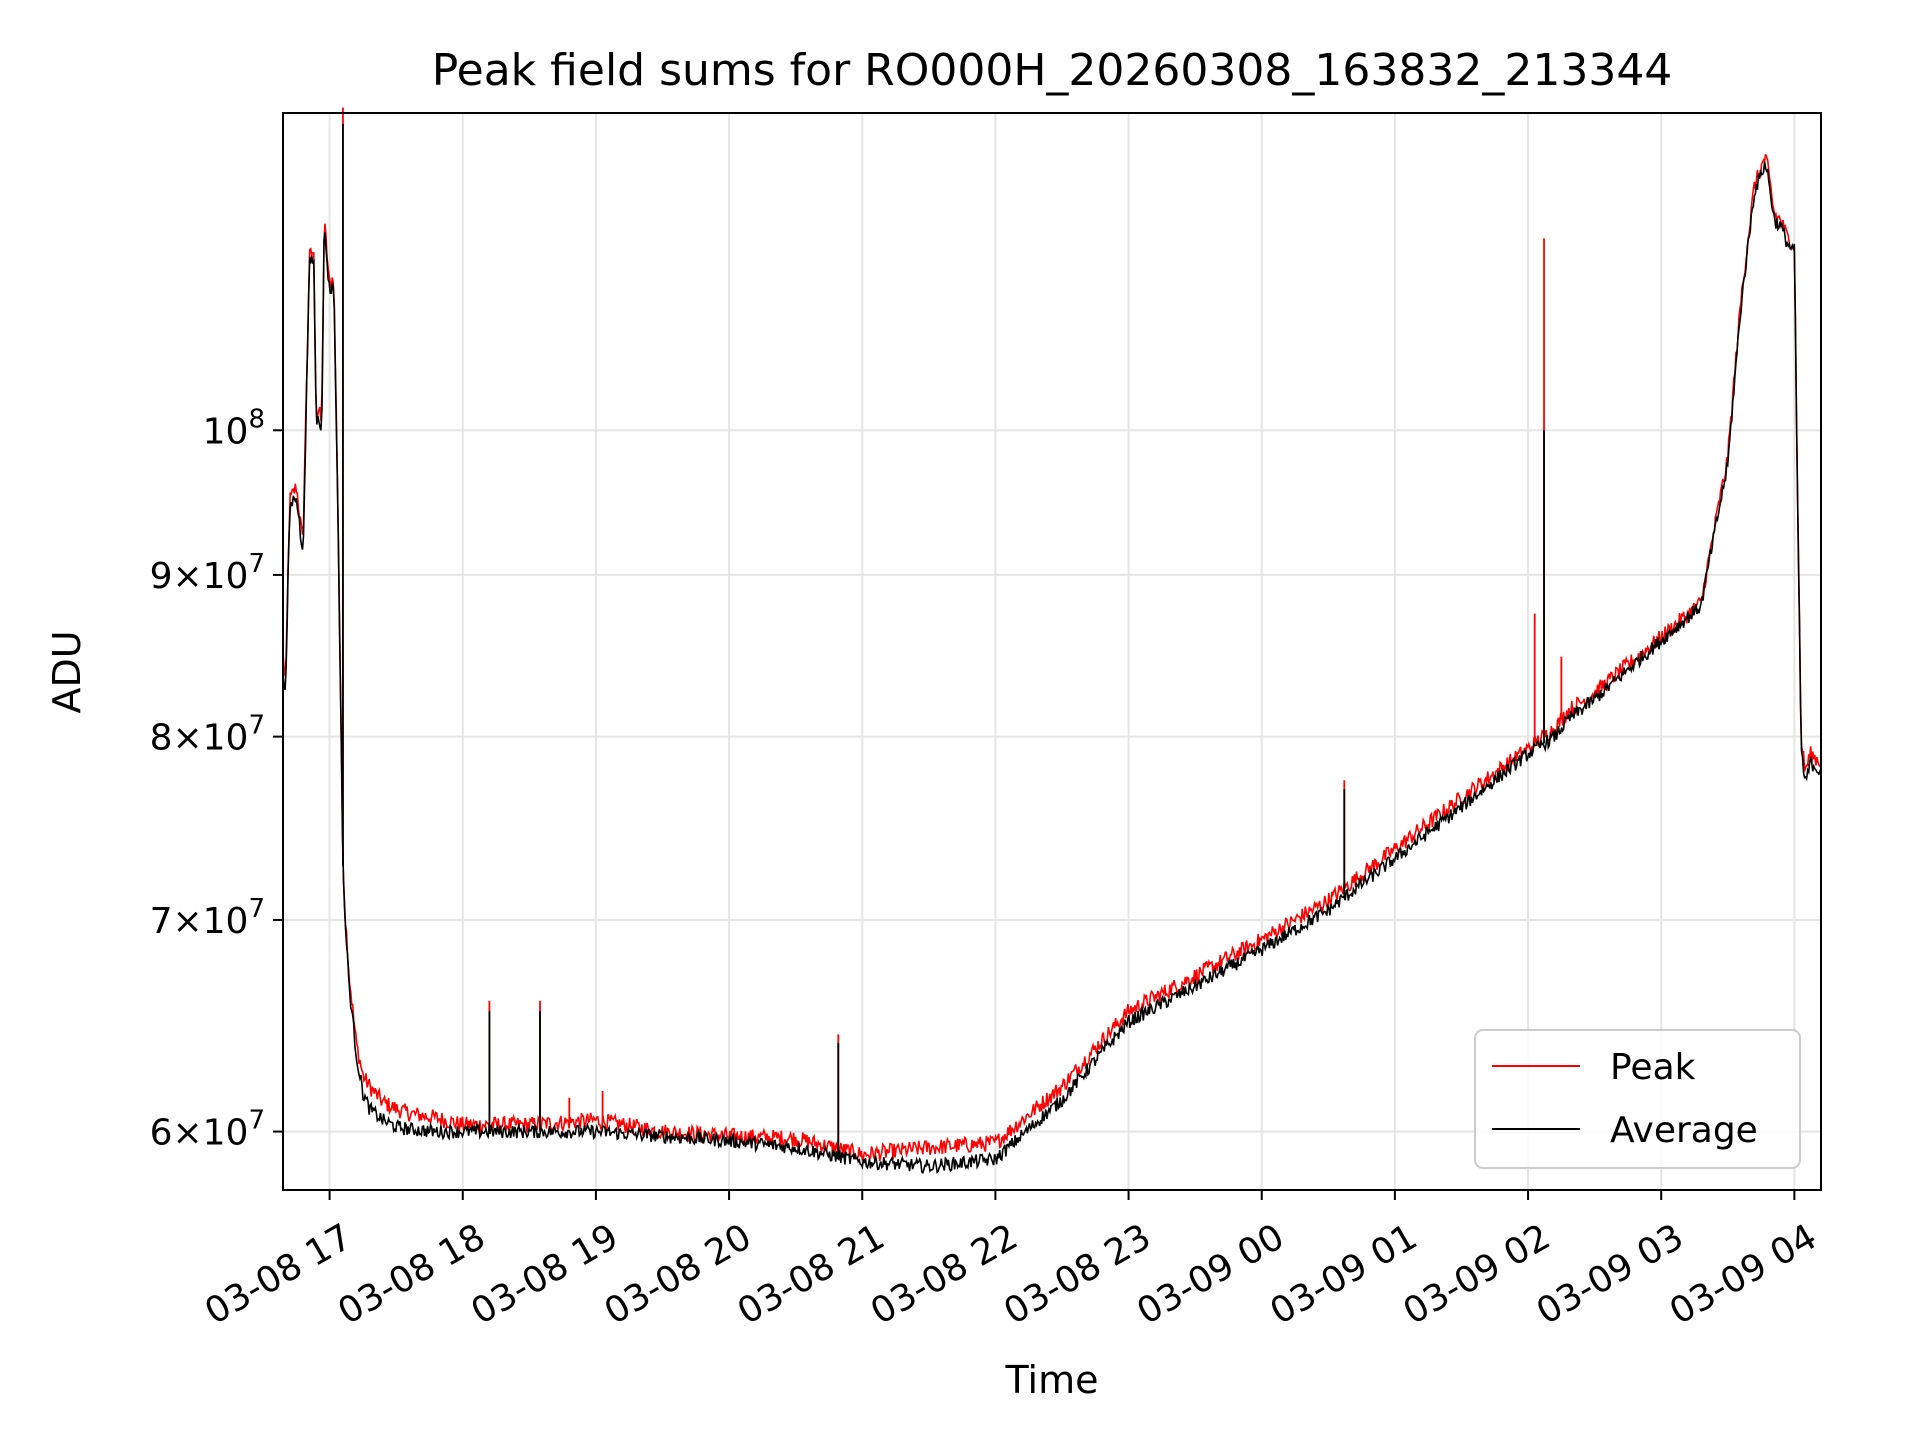 The width and height of the screenshot is (1920, 1440). Describe the element at coordinates (1653, 1067) in the screenshot. I see `legend-peak-label: Peak` at that location.